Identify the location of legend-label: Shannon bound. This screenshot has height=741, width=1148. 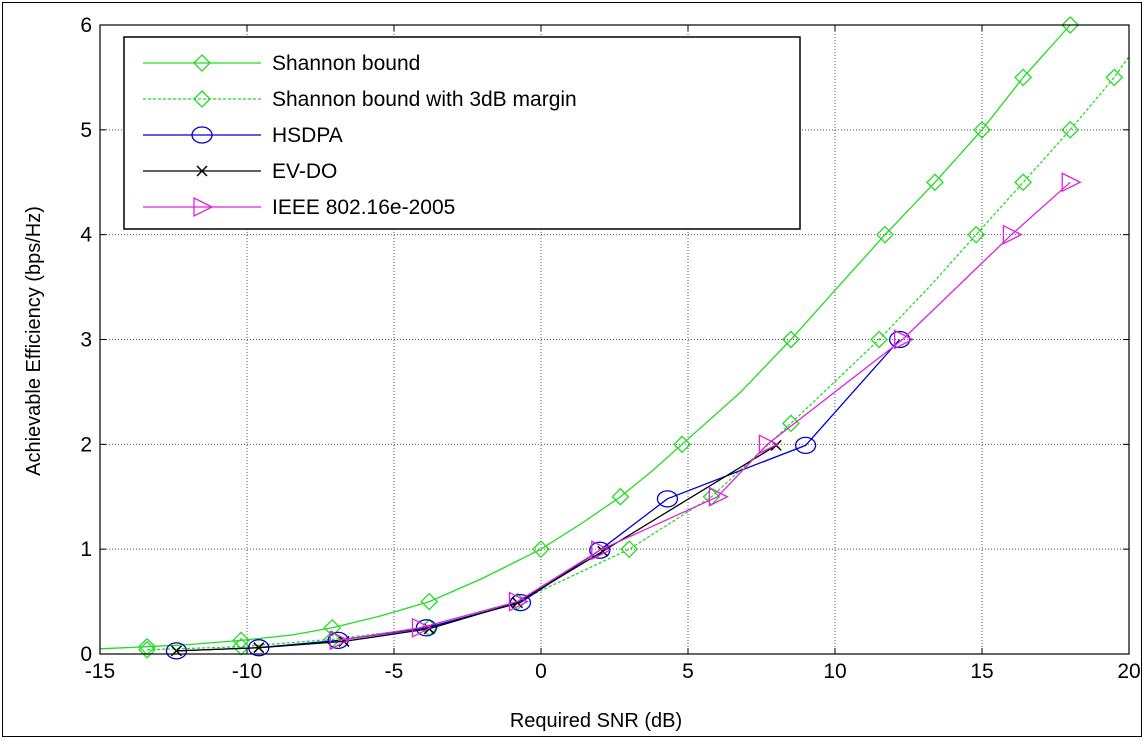
(346, 63).